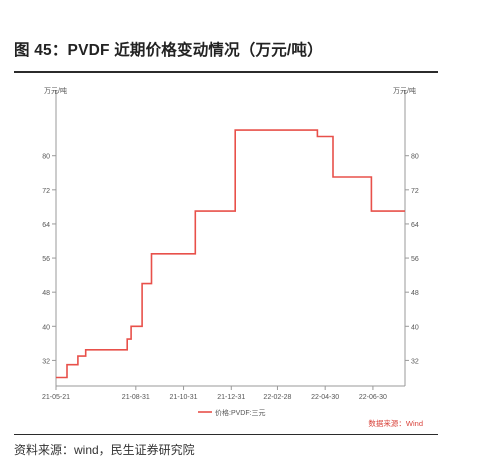  I want to click on x-tick-label: 21-12-31, so click(231, 397).